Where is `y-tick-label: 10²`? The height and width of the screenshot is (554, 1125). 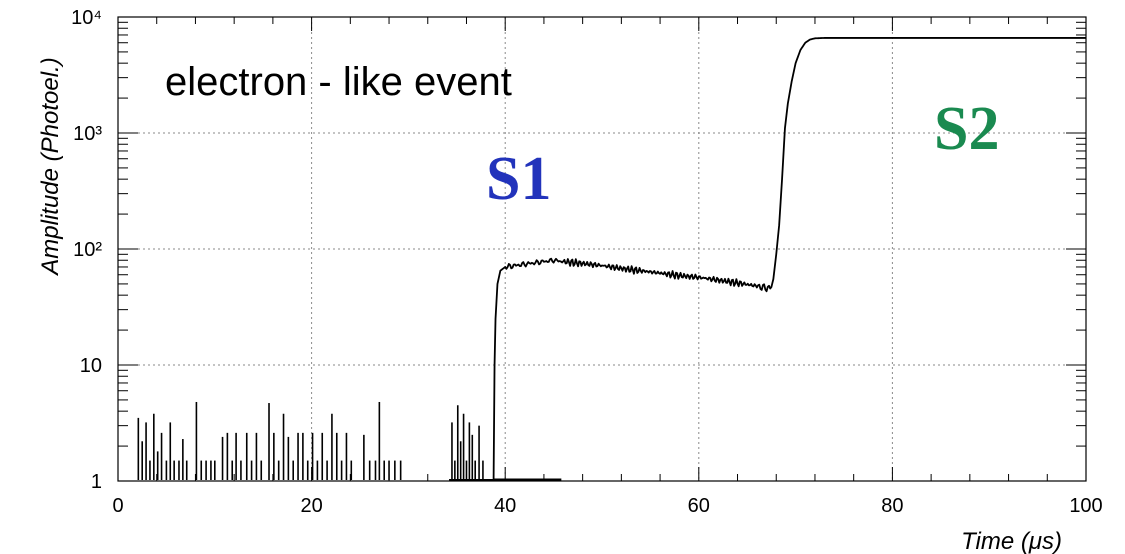
y-tick-label: 10² is located at coordinates (87, 250).